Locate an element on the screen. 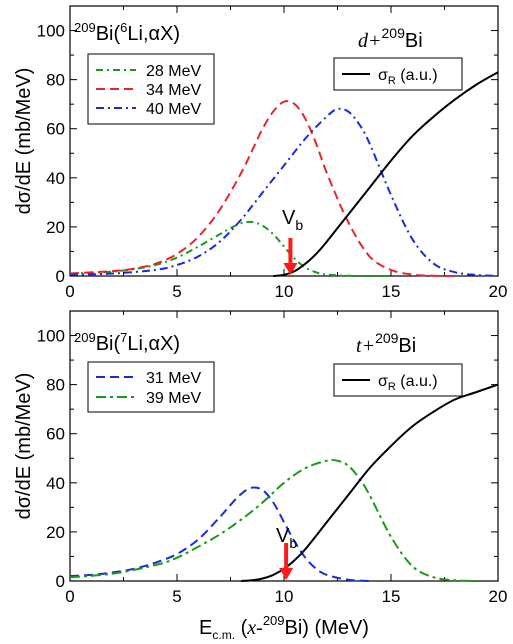 The image size is (513, 644). title-top-sup: 6 is located at coordinates (123, 27).